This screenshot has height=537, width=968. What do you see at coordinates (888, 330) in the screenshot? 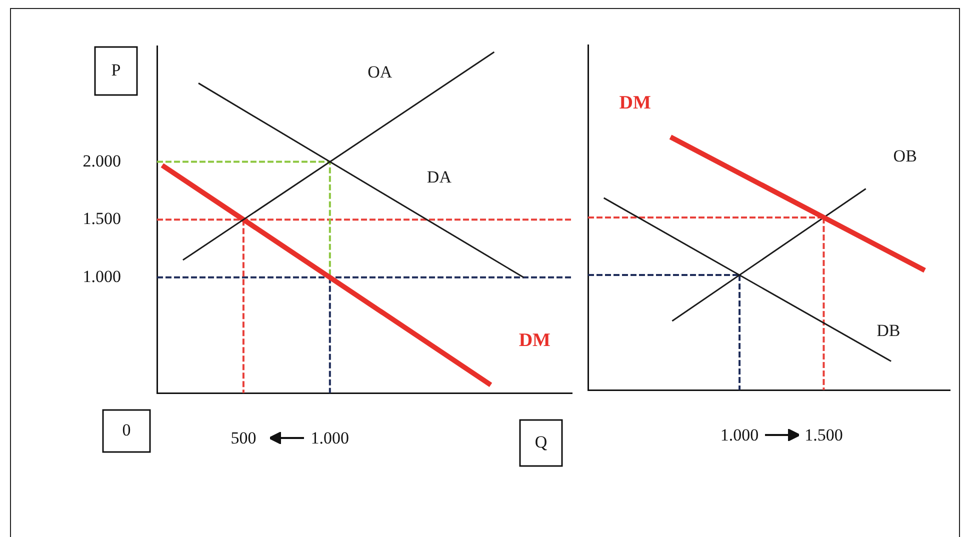
I see `series-label: DB` at bounding box center [888, 330].